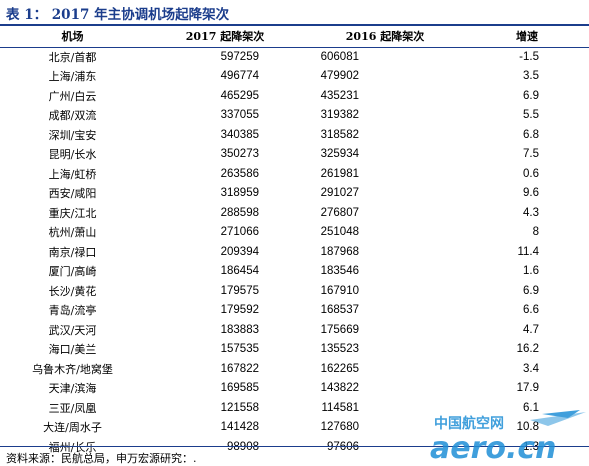 This screenshot has height=466, width=589. What do you see at coordinates (339, 310) in the screenshot?
I see `cell-2016: 168537` at bounding box center [339, 310].